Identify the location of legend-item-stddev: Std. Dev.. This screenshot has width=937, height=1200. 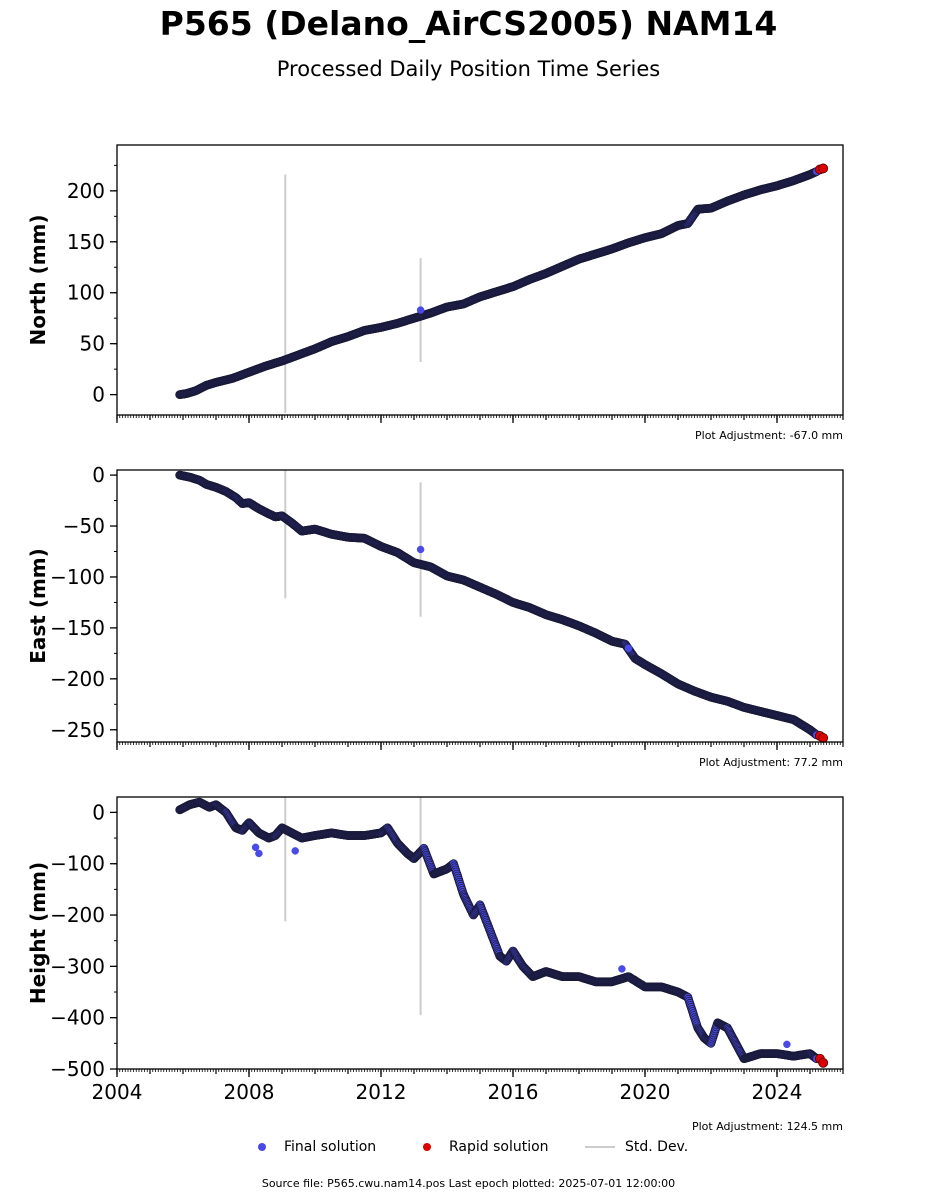
(636, 1147).